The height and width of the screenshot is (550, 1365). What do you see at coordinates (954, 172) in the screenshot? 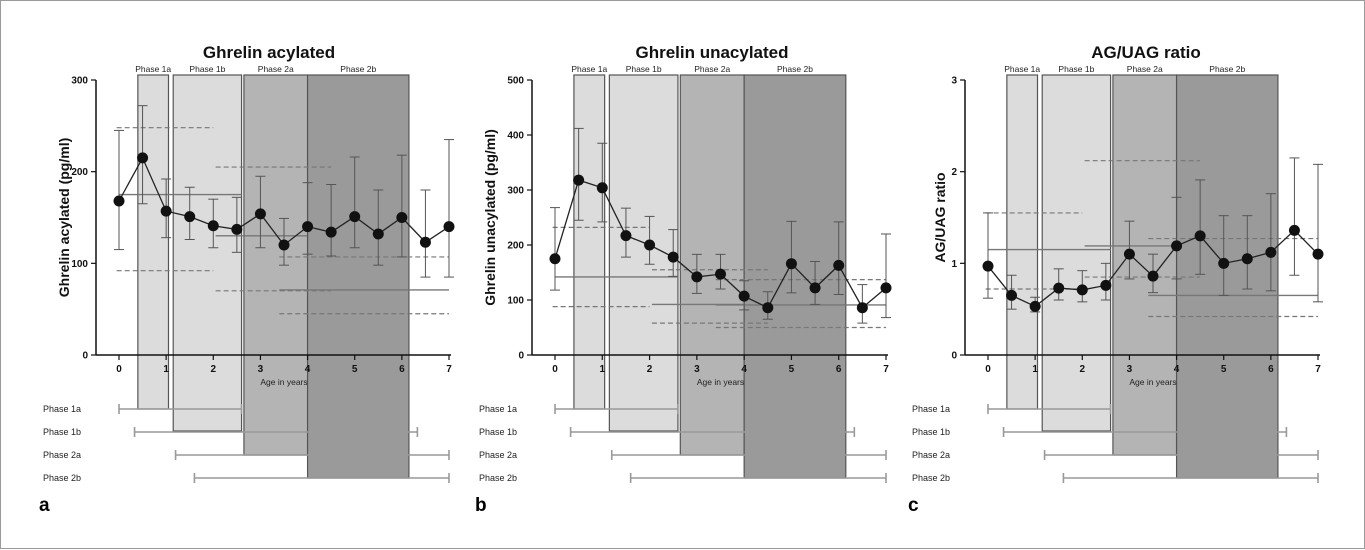
I see `y-tick-label: 2` at bounding box center [954, 172].